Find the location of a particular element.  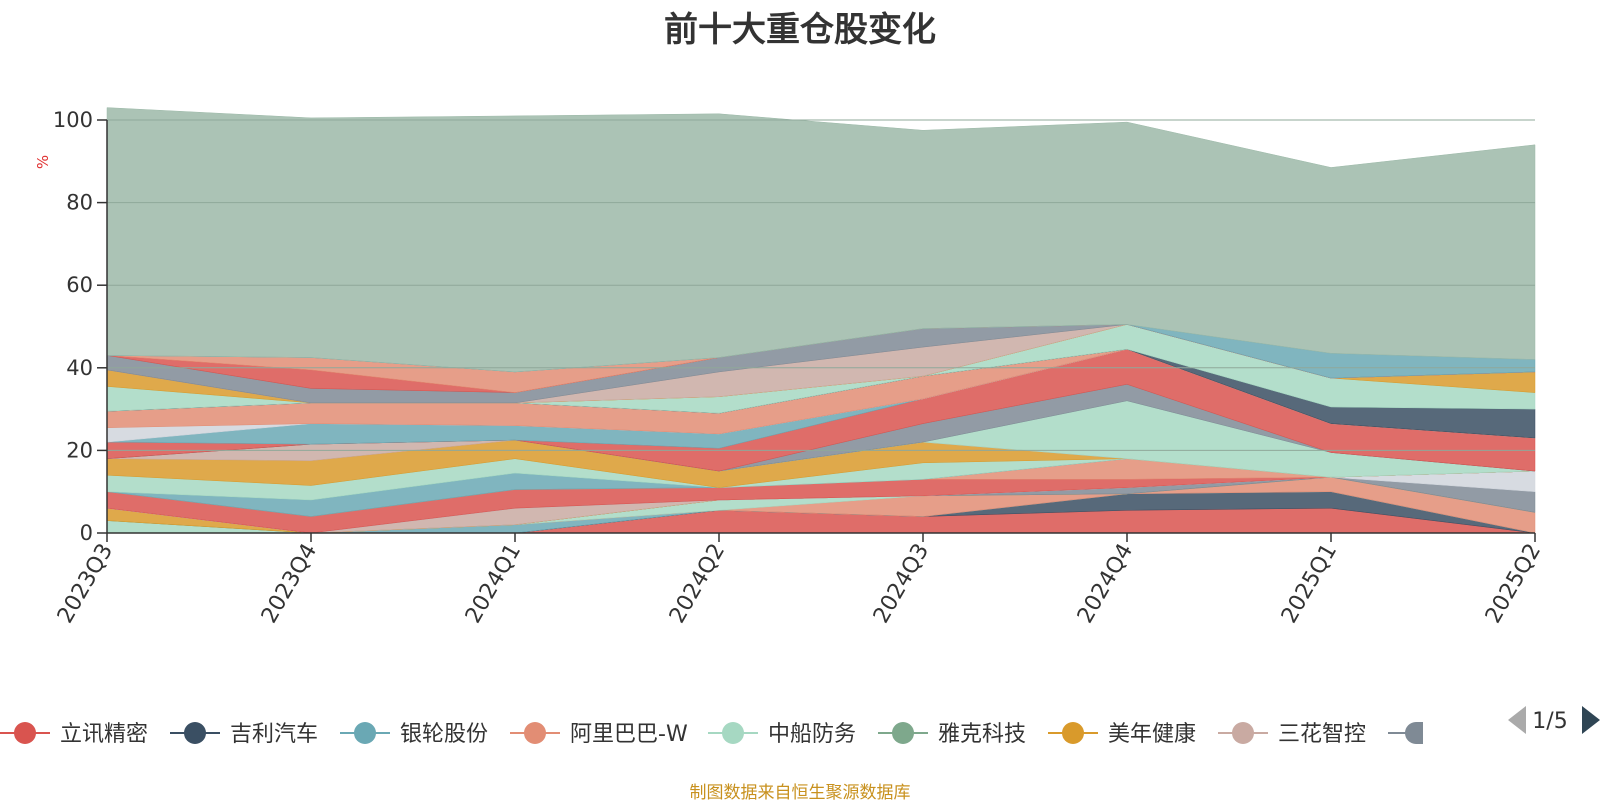

y-tick-label: 20 is located at coordinates (79, 450).